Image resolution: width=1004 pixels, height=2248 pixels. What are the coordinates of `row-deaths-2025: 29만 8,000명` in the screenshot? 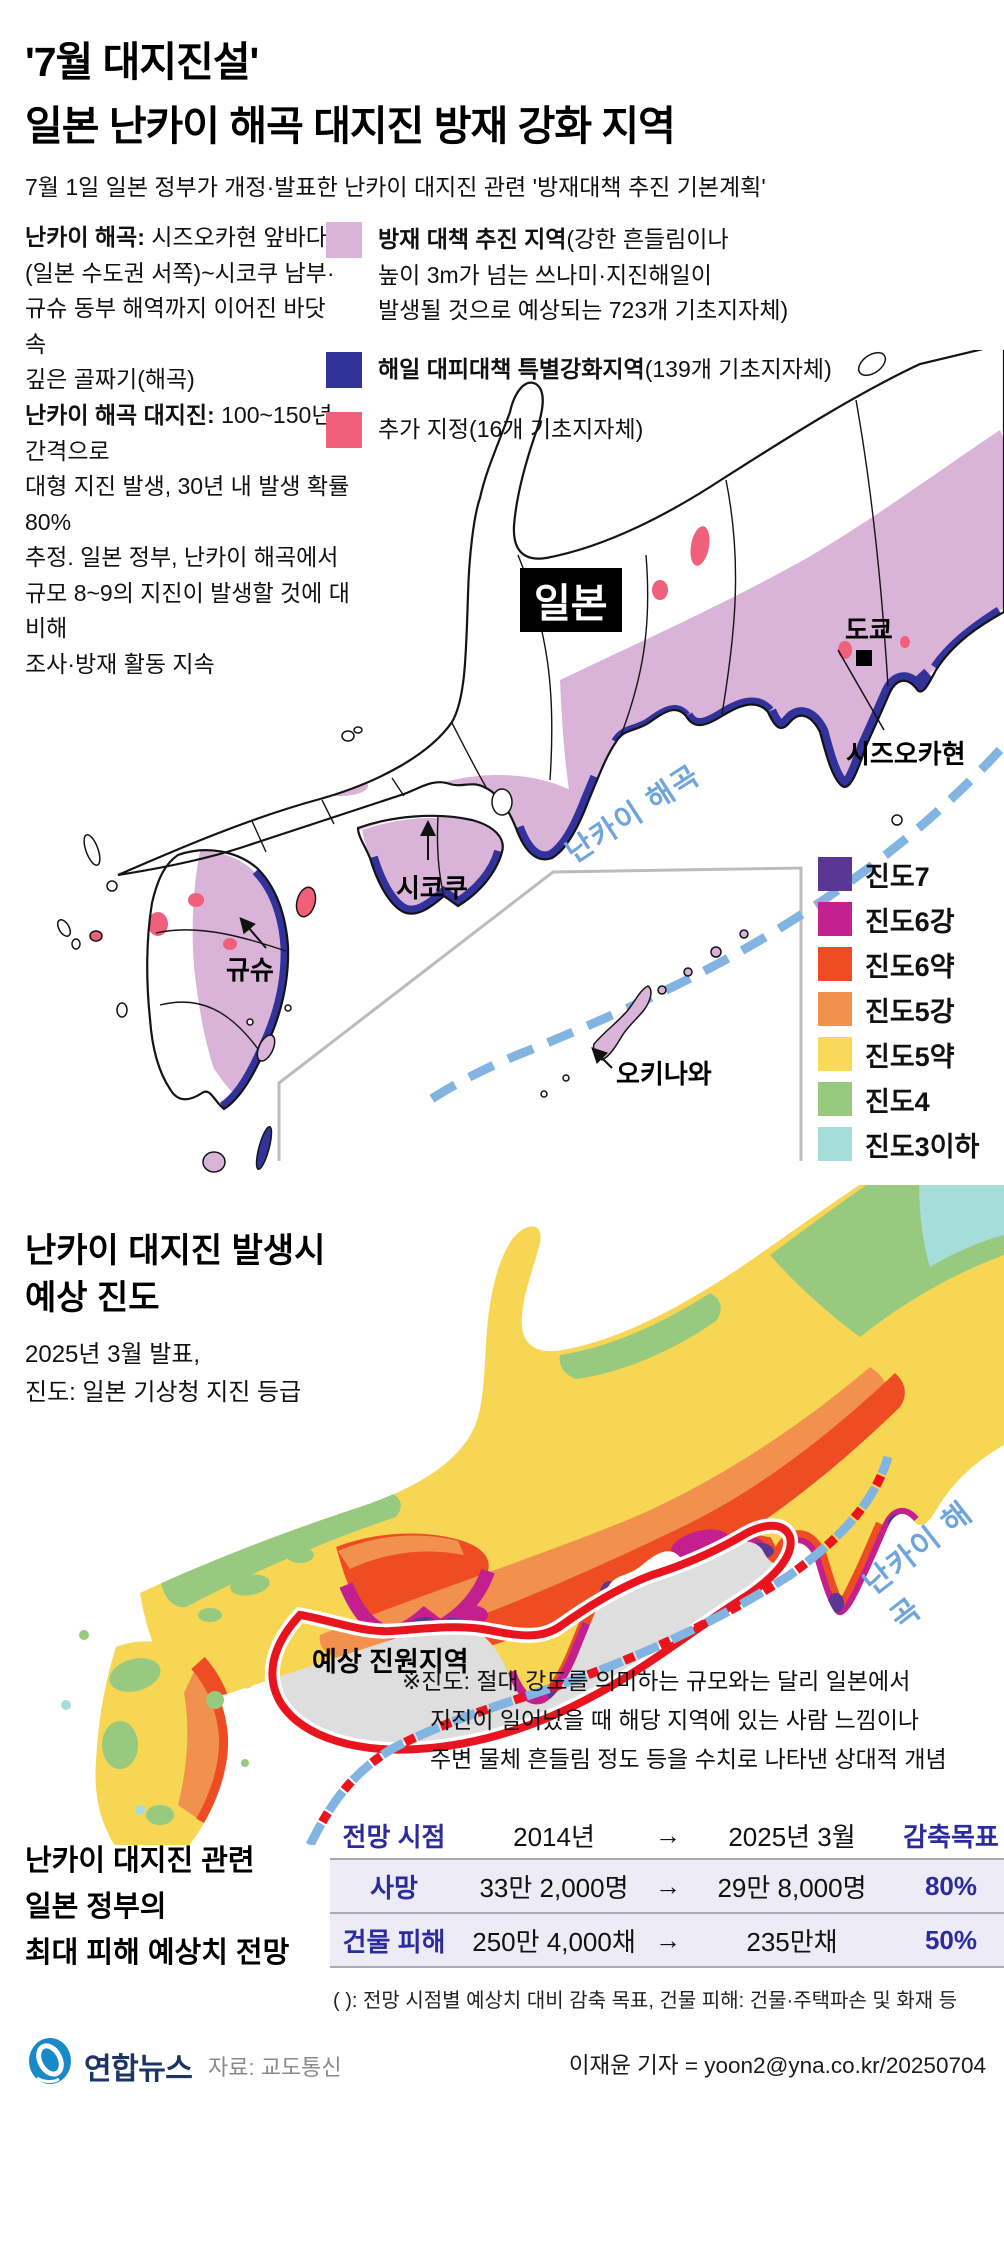 It's located at (792, 1887).